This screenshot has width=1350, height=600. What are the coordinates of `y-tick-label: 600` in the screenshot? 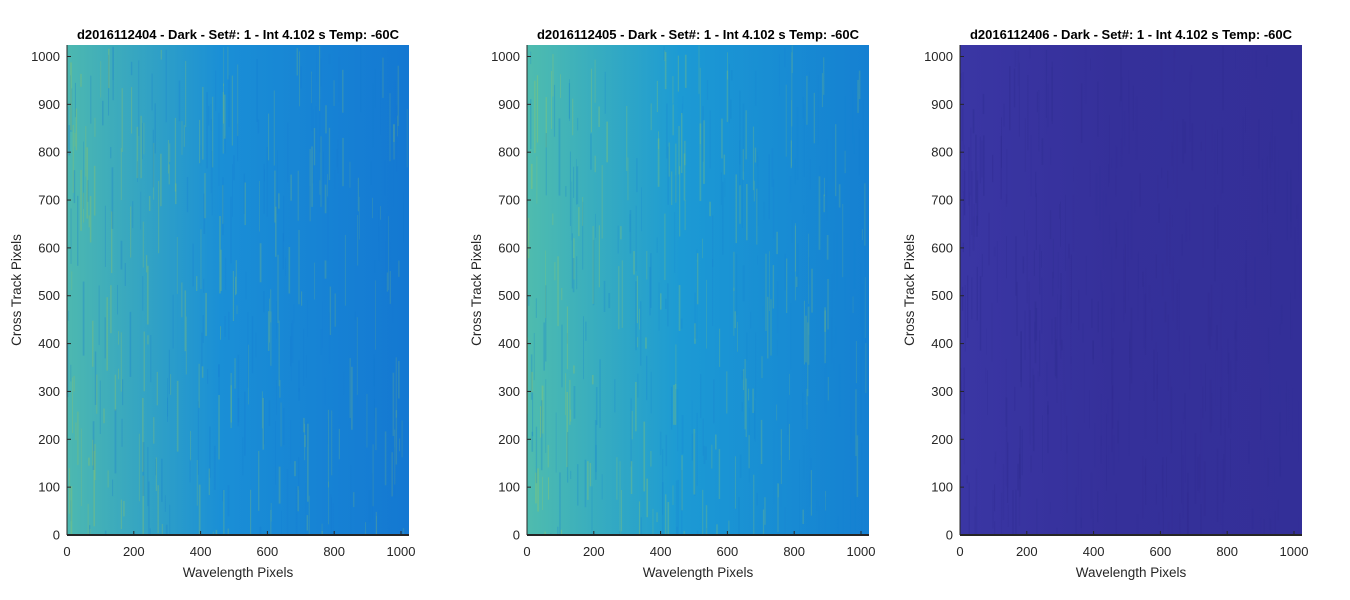 It's located at (49, 247).